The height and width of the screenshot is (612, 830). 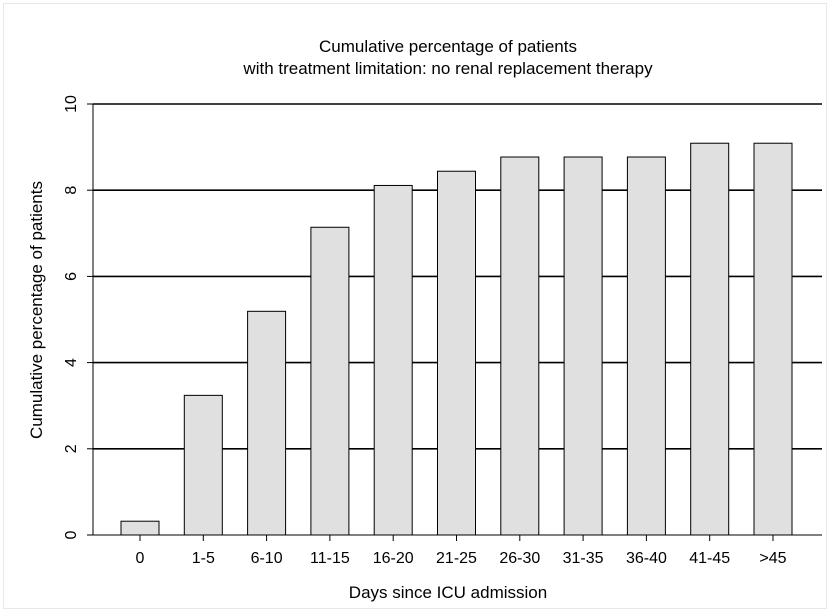 I want to click on x-tick-label: 41-45, so click(x=709, y=558).